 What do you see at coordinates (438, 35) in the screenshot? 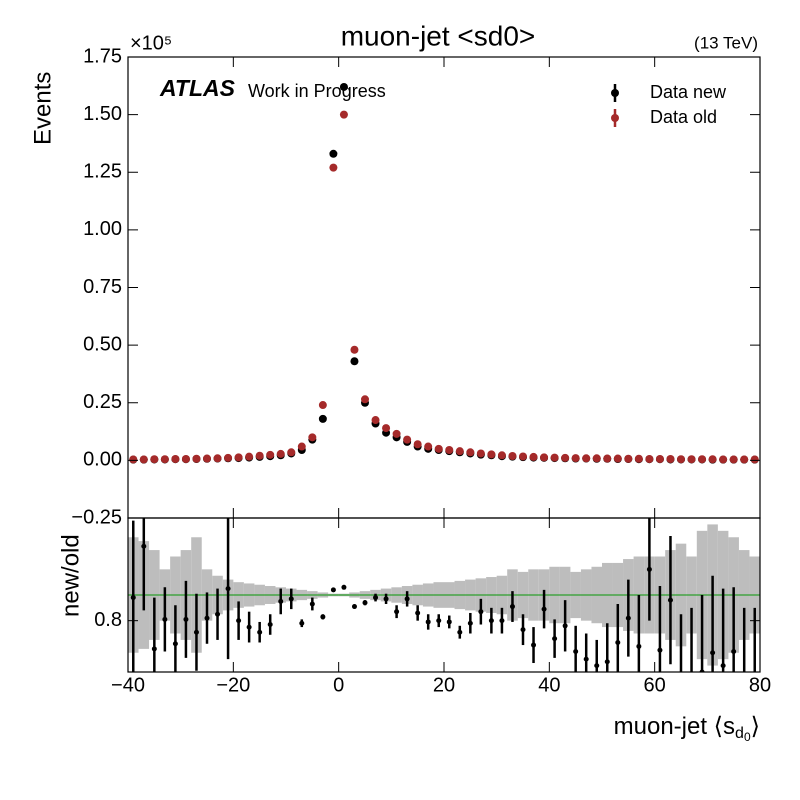
I see `chart-title: muon-jet <sd0>` at bounding box center [438, 35].